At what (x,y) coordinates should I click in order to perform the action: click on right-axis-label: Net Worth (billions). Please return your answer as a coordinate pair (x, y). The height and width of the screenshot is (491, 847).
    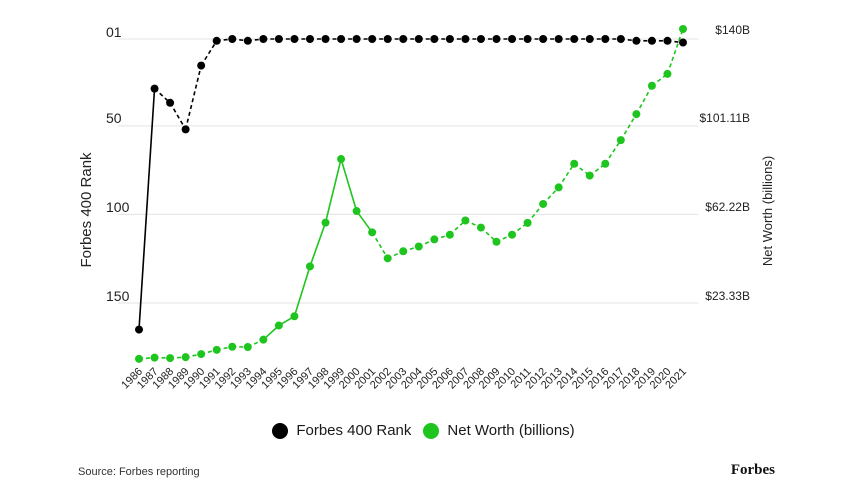
    Looking at the image, I should click on (767, 211).